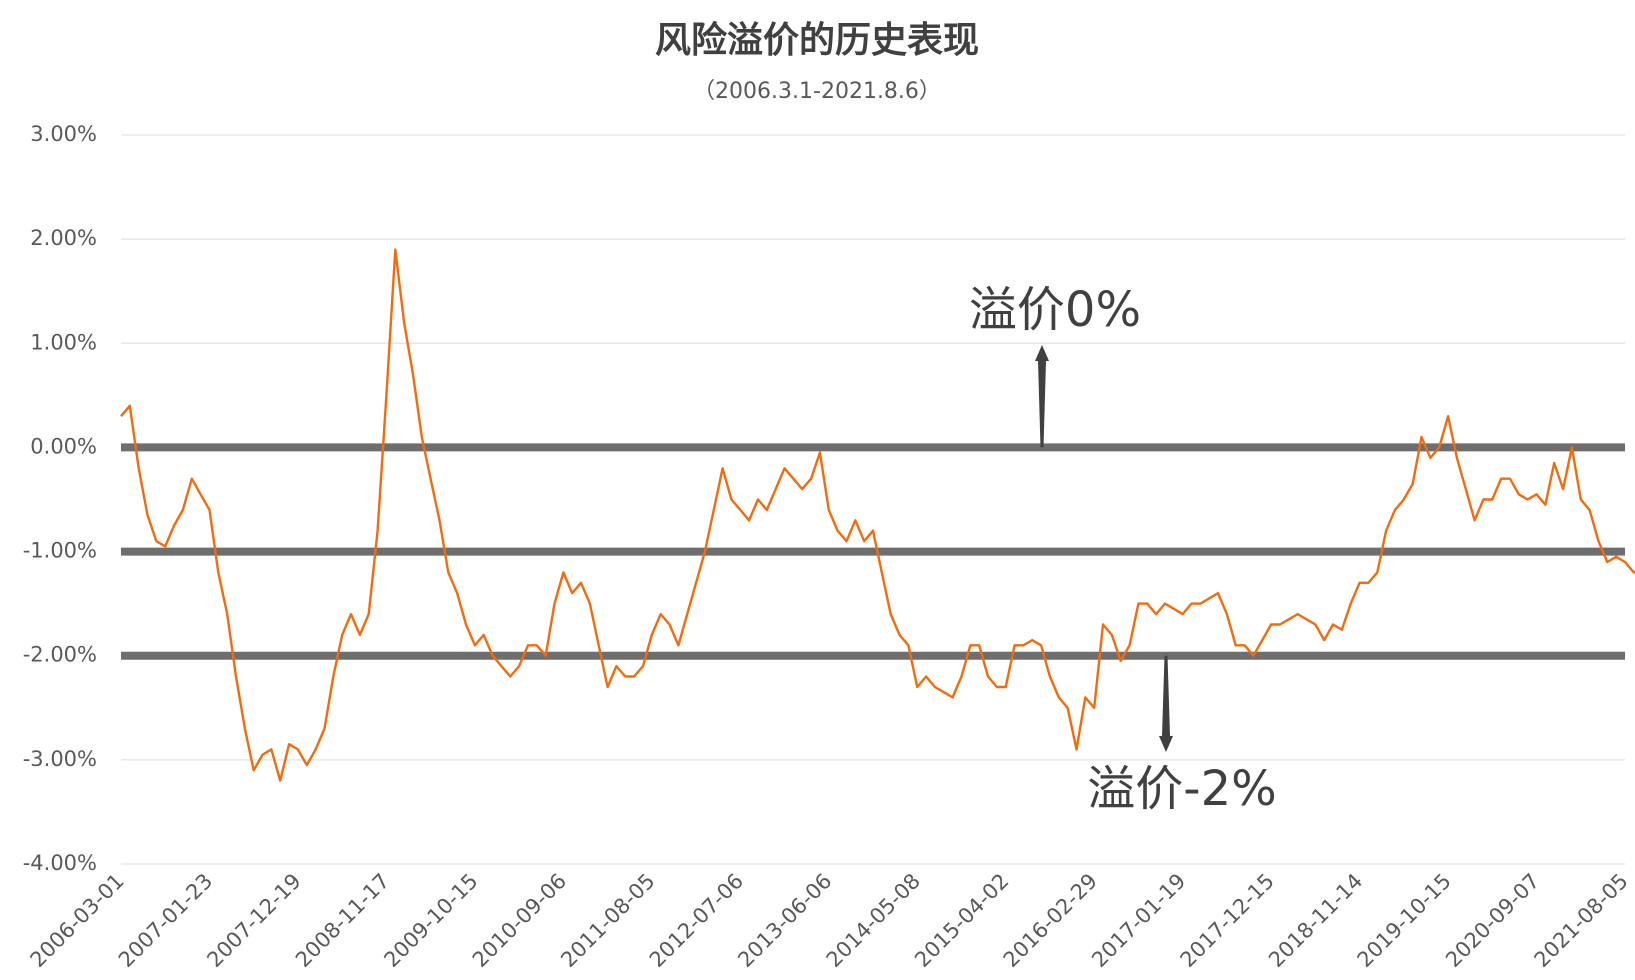  I want to click on y-tick-label: 3.00%, so click(63, 134).